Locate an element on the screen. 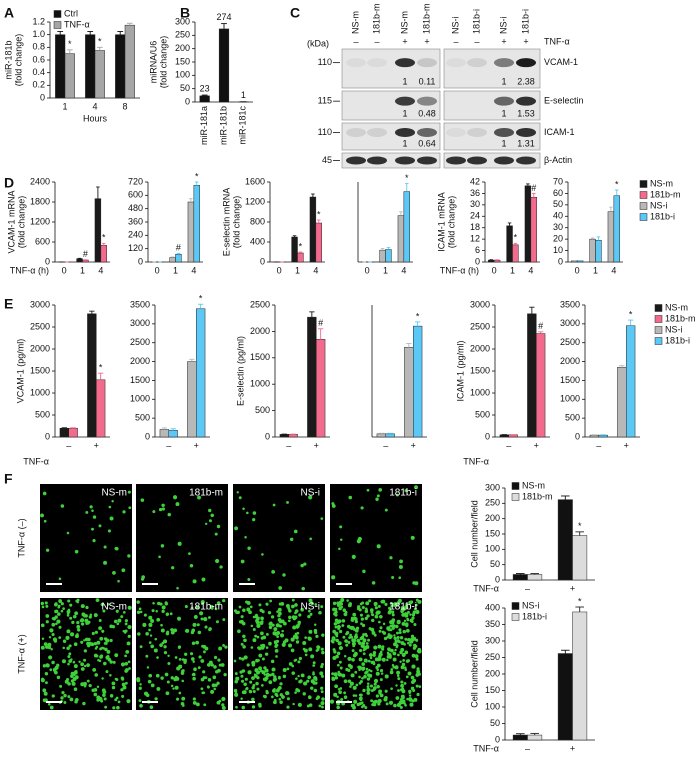  y-tick-label: 3000 is located at coordinates (40, 304).